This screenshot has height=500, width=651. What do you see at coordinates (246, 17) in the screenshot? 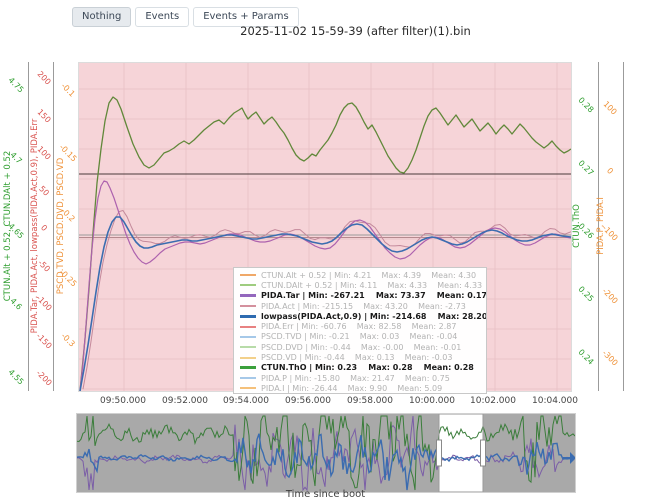
I see `toolbar-button-events-params: Events + Params` at bounding box center [246, 17].